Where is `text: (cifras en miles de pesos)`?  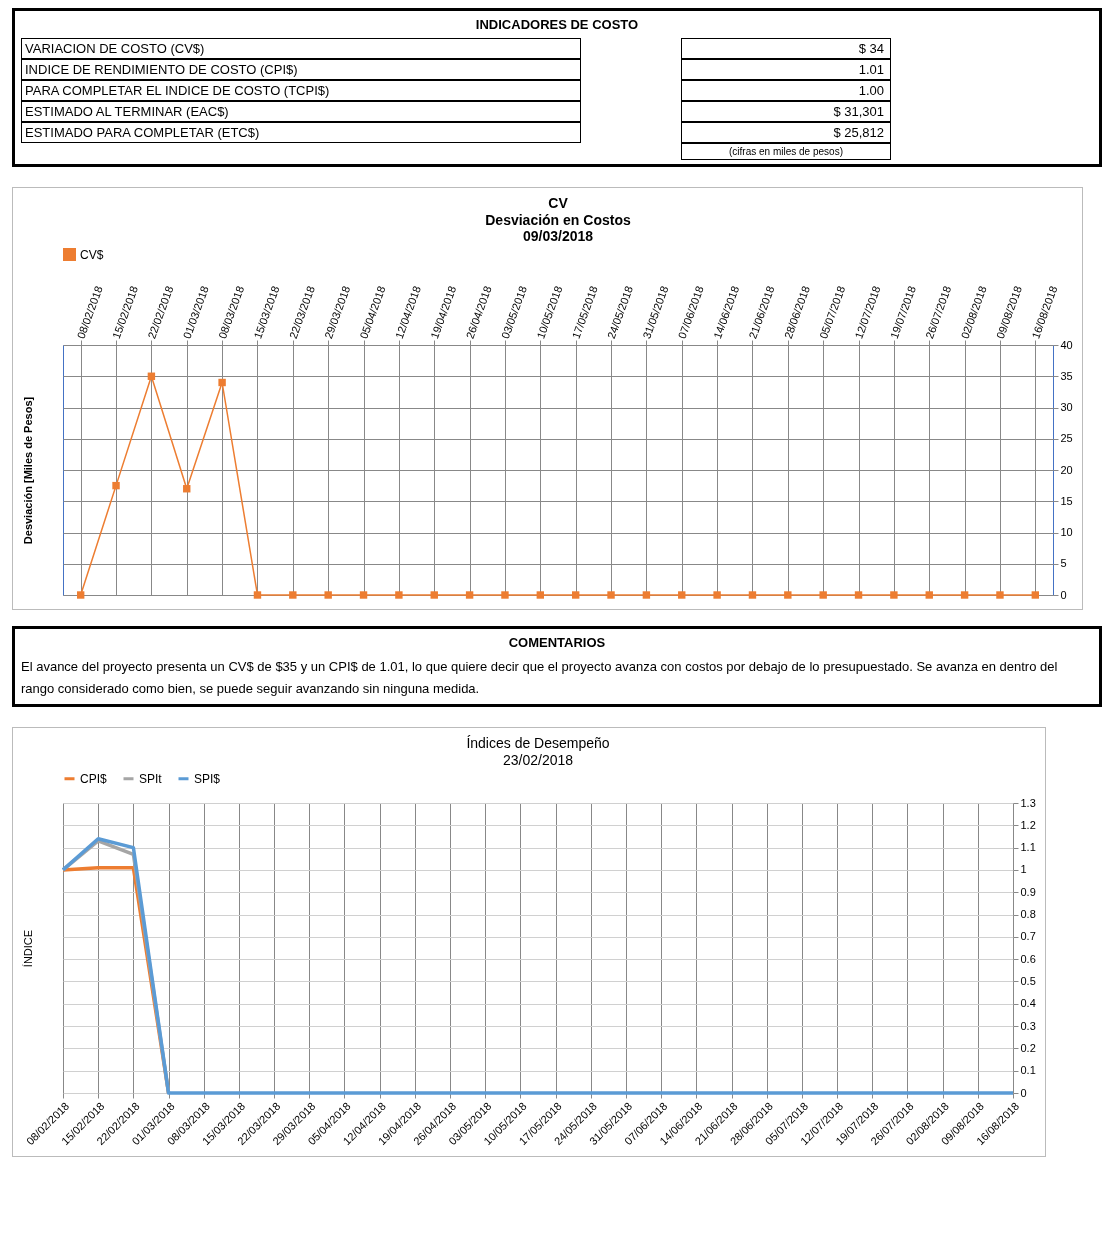 text: (cifras en miles de pesos) is located at coordinates (786, 151).